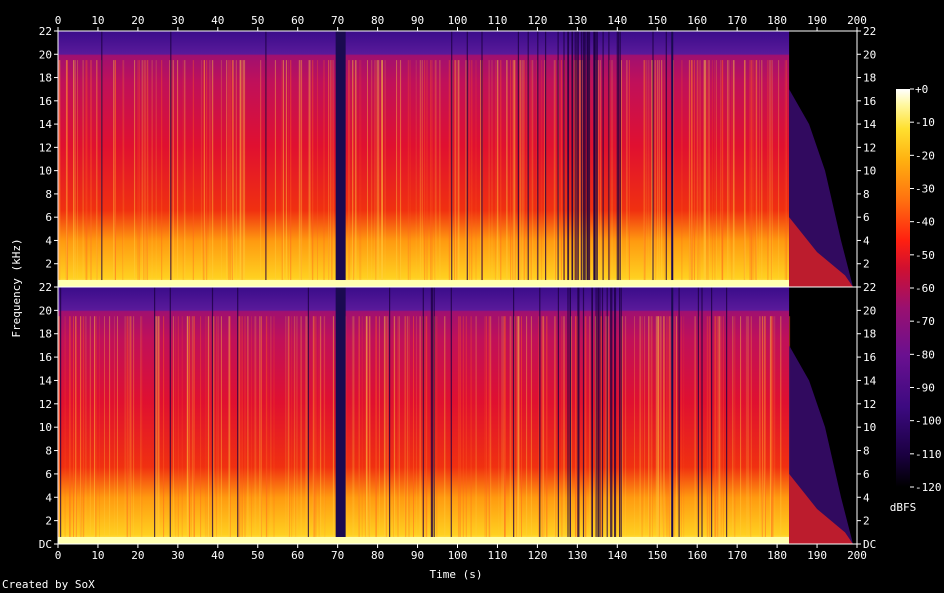 The image size is (944, 593). I want to click on y-tick-label: 12, so click(45, 147).